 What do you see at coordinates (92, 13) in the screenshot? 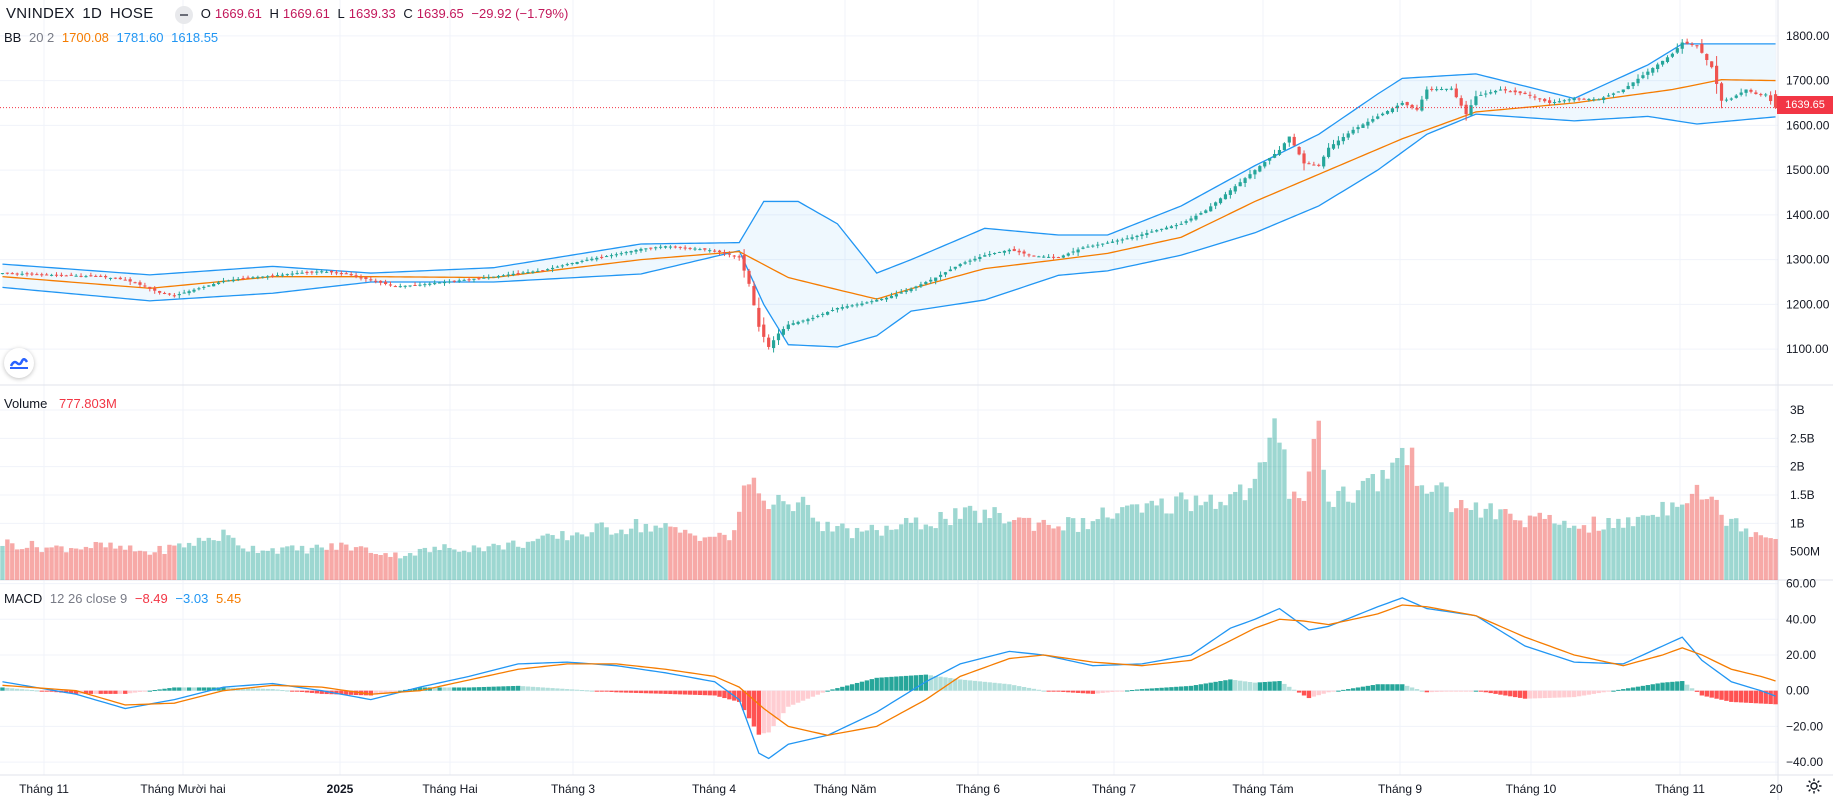
I see `interval: 1D` at bounding box center [92, 13].